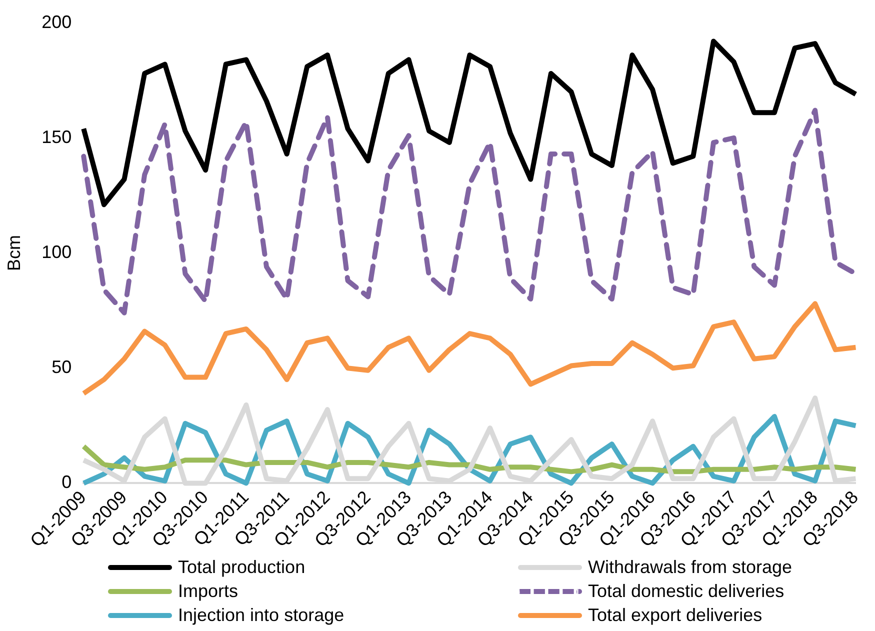 The width and height of the screenshot is (875, 631). What do you see at coordinates (62, 367) in the screenshot?
I see `y-tick-label: 50` at bounding box center [62, 367].